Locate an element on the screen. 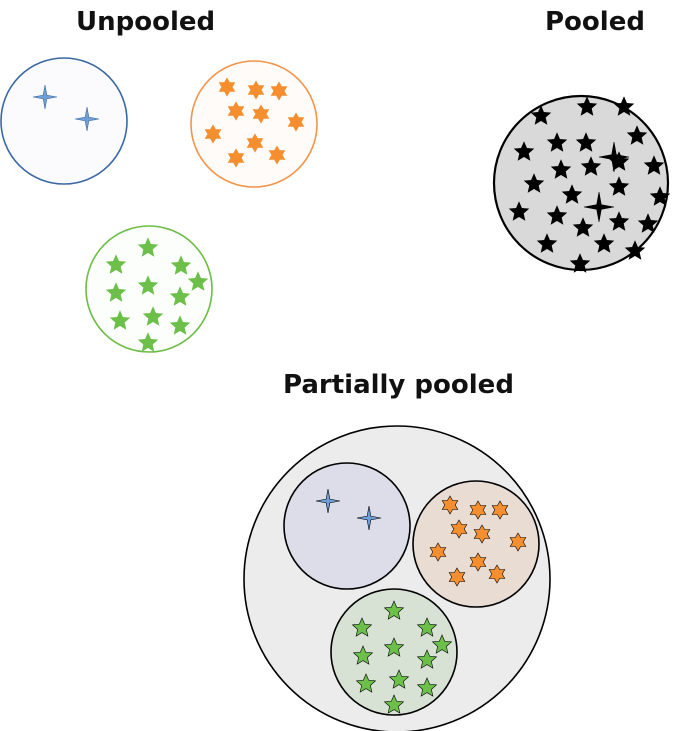  partially-pooled-orange-group-circle is located at coordinates (476, 544).